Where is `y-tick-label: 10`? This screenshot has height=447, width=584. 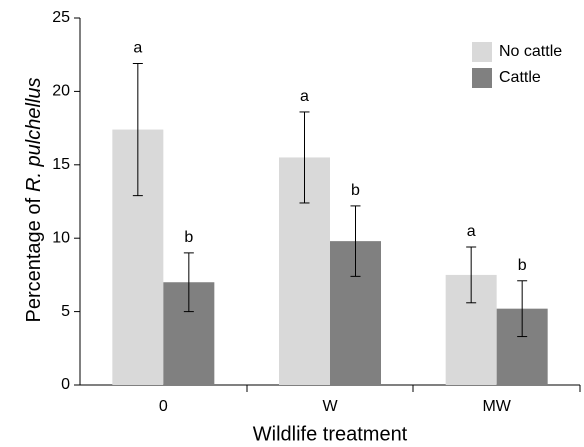
y-tick-label: 10 is located at coordinates (61, 237).